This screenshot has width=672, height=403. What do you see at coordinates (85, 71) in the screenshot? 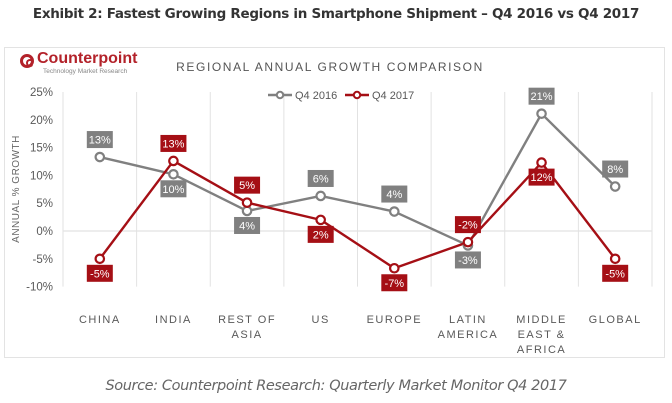
I see `logo-tagline: Technology Market Research` at bounding box center [85, 71].